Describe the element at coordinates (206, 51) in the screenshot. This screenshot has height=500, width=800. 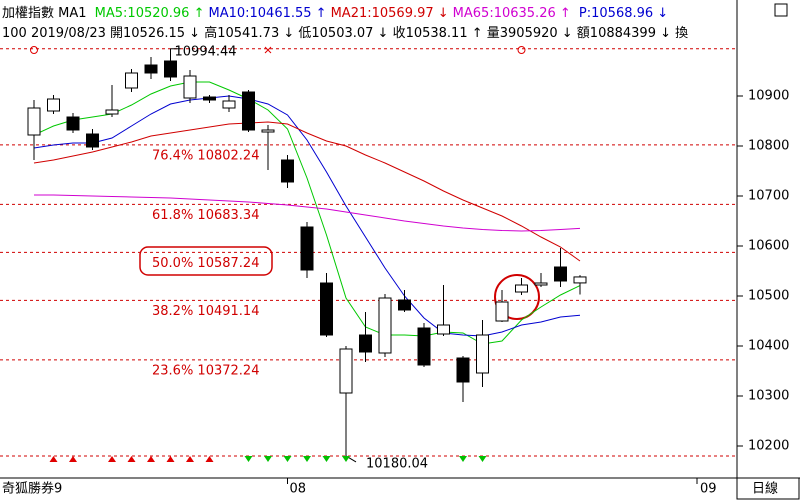
I see `high-annotation: 10994.44` at that location.